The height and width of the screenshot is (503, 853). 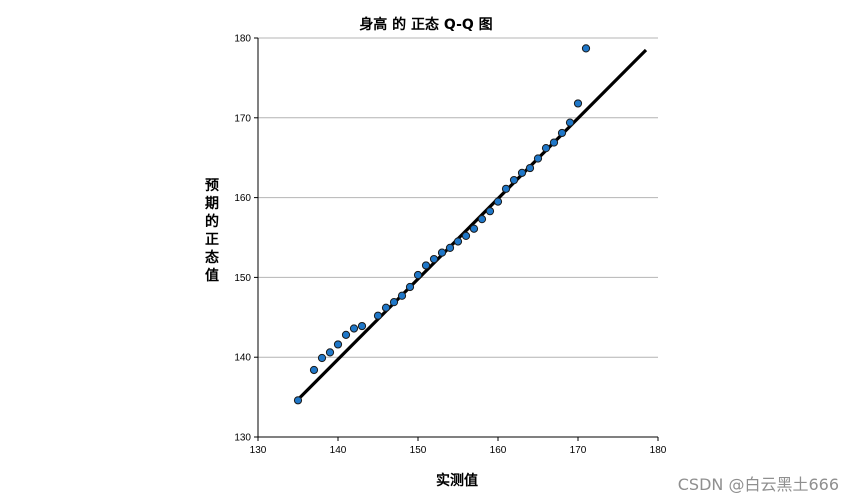 I want to click on x-axis-ticks: 130 140 150 160 170 180, so click(x=458, y=446).